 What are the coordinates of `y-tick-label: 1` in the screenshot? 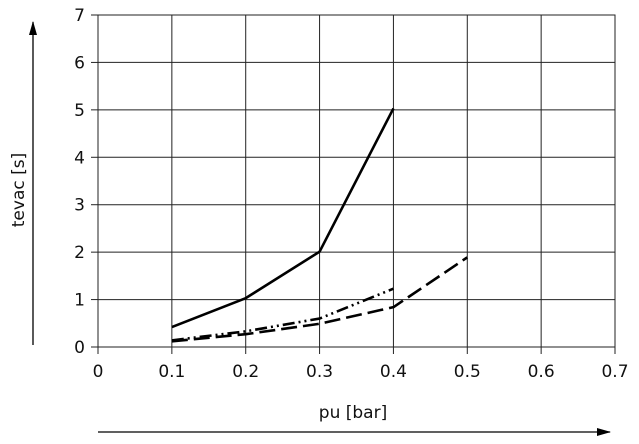 It's located at (79, 301).